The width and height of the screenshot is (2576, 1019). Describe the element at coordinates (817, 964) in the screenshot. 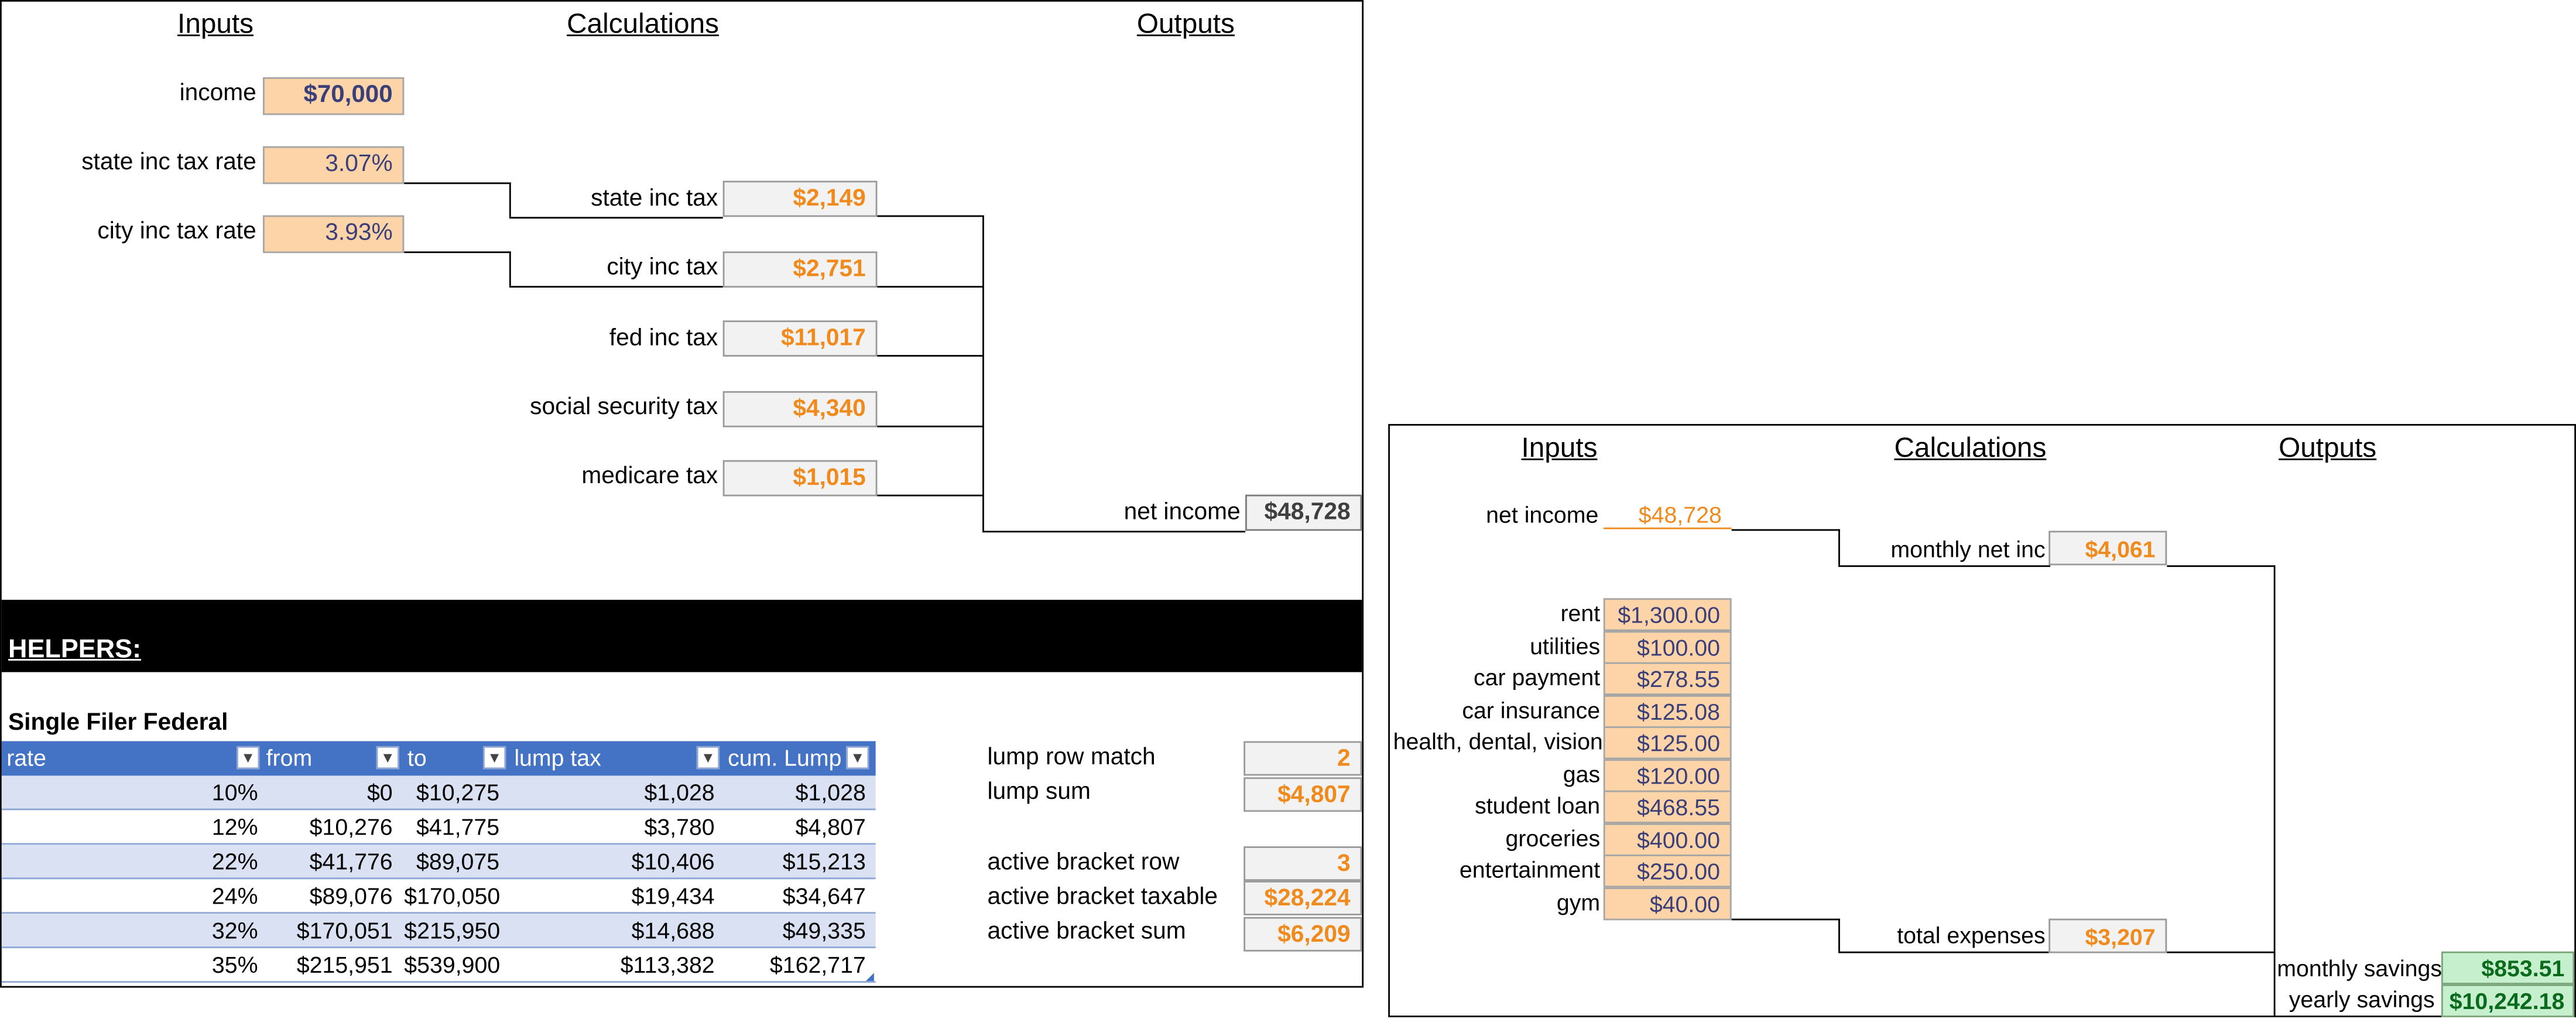

I see `table-cell-cum-lump: $162,717` at that location.